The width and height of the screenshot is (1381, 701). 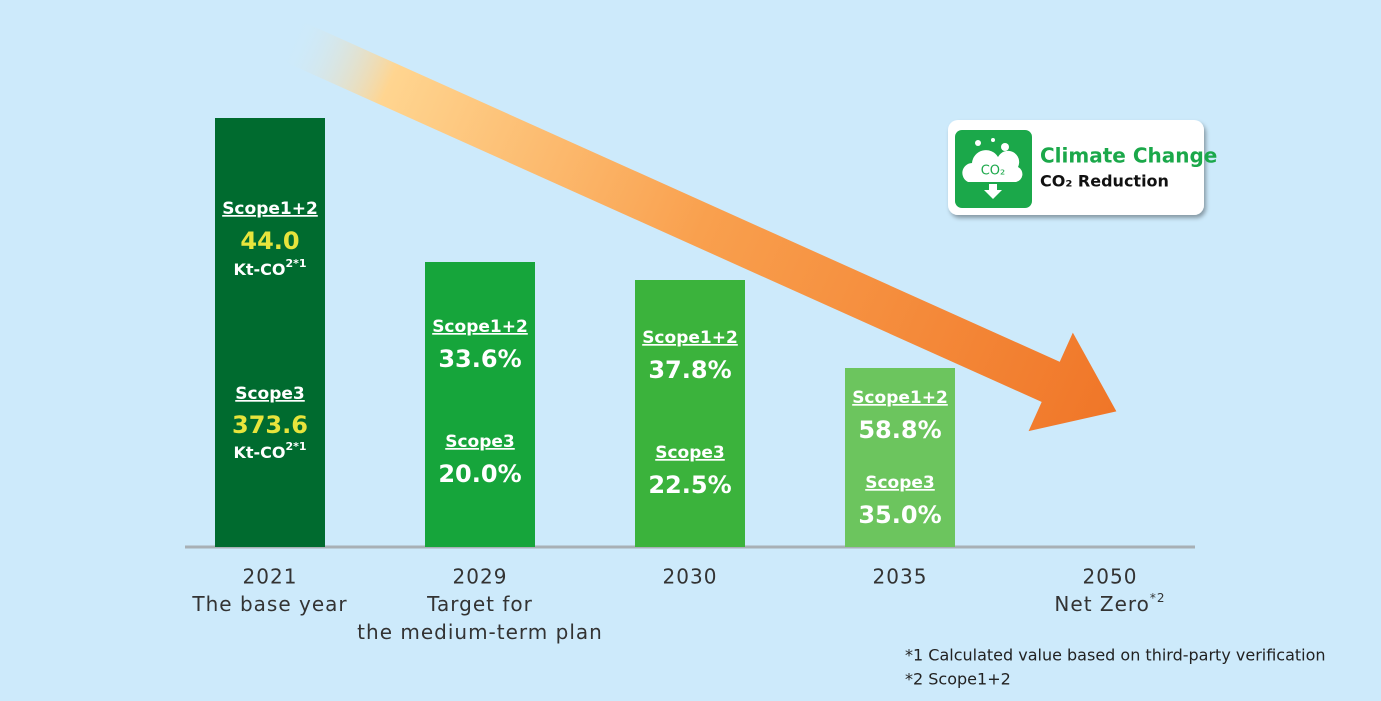 I want to click on caption-text: The base year, so click(x=269, y=604).